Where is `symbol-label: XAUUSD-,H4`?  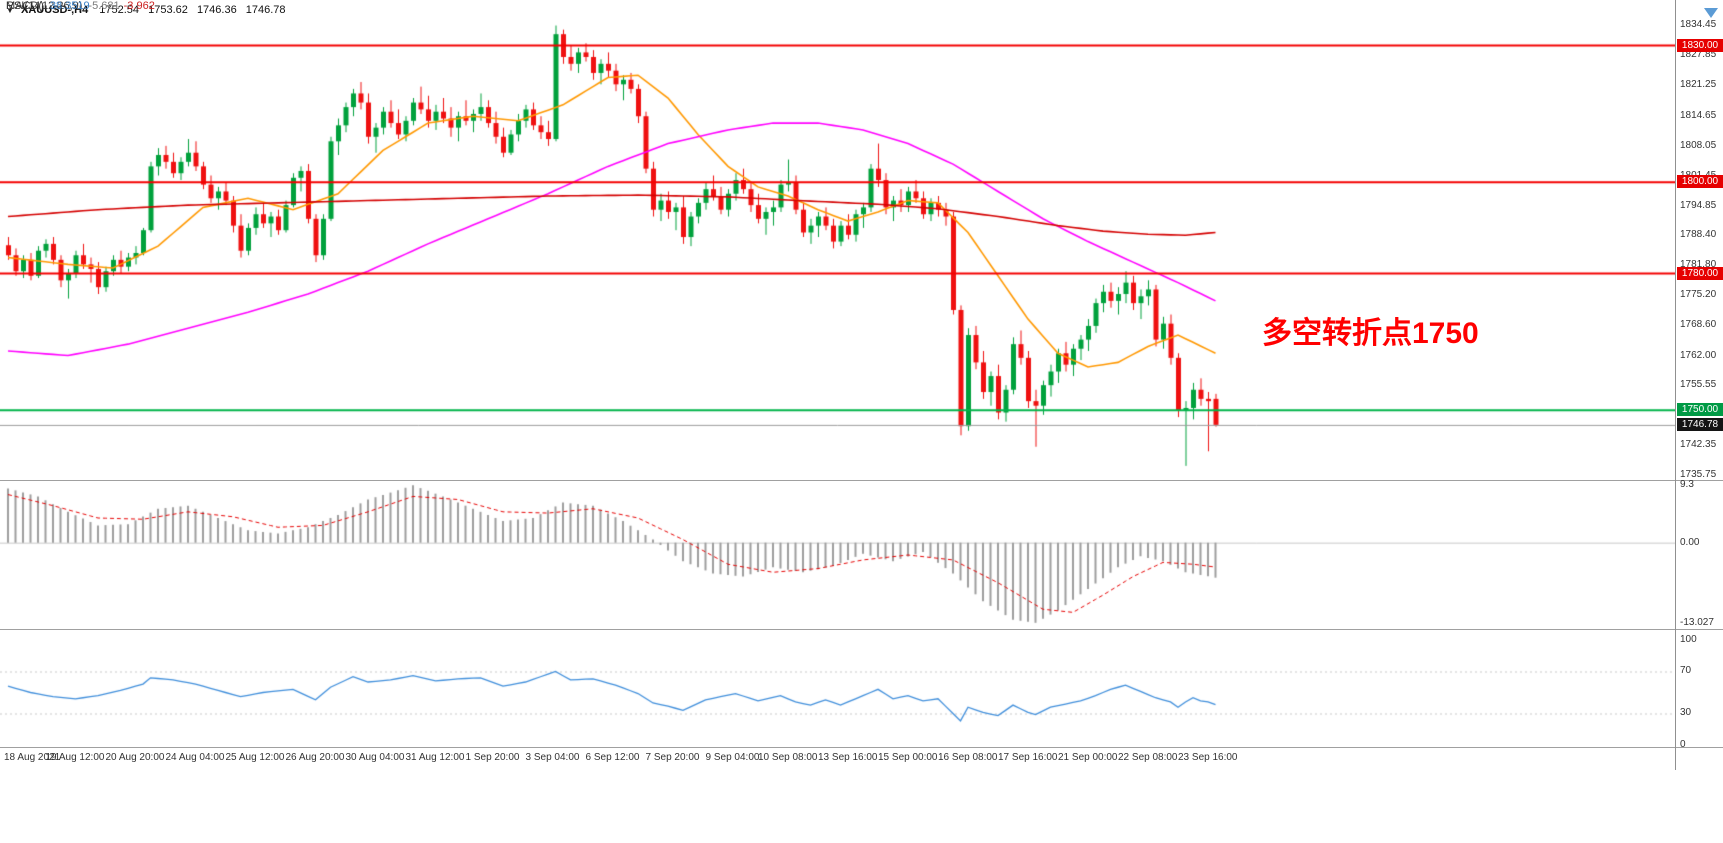 symbol-label: XAUUSD-,H4 is located at coordinates (54, 10).